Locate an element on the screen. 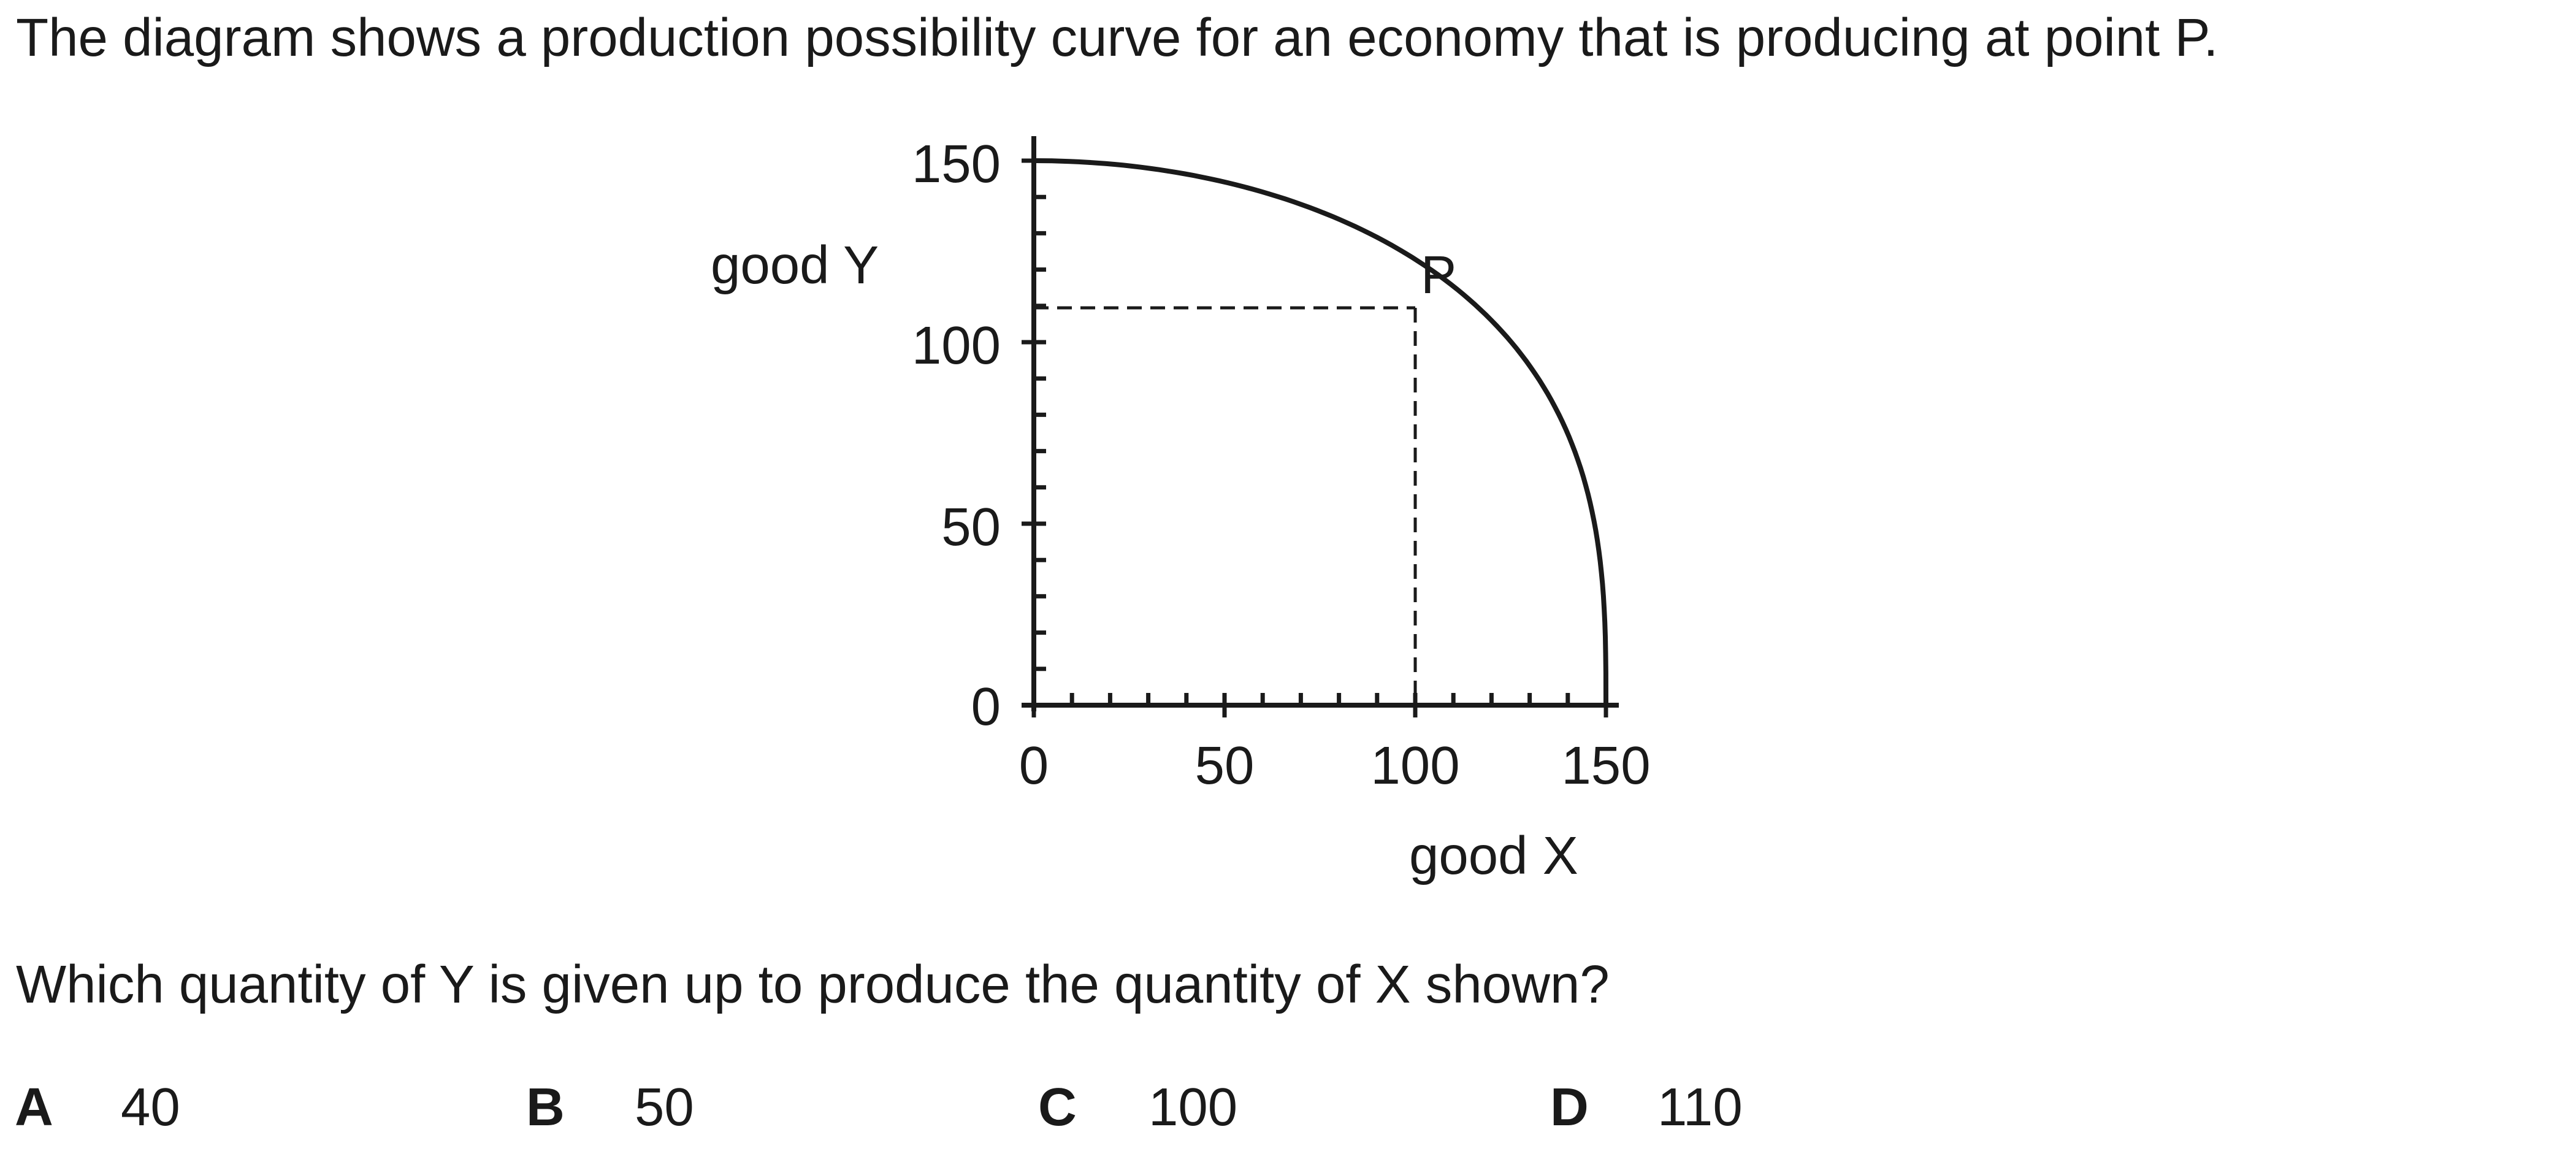  y-tick-label-50: 50 is located at coordinates (971, 527).